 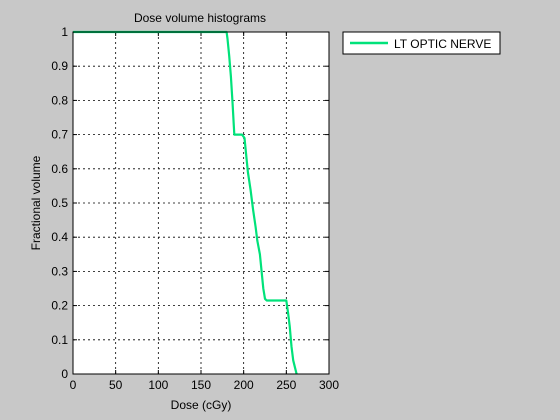 What do you see at coordinates (442, 44) in the screenshot?
I see `legend-label: LT OPTIC NERVE` at bounding box center [442, 44].